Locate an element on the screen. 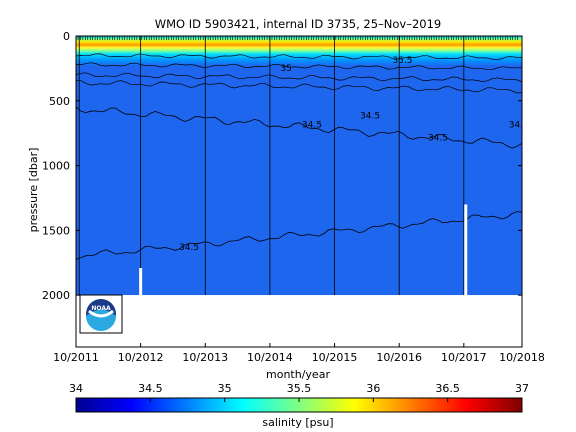  colorbar-ticks: 34 34.5 35 35.5 36 36.5 37 is located at coordinates (299, 392).